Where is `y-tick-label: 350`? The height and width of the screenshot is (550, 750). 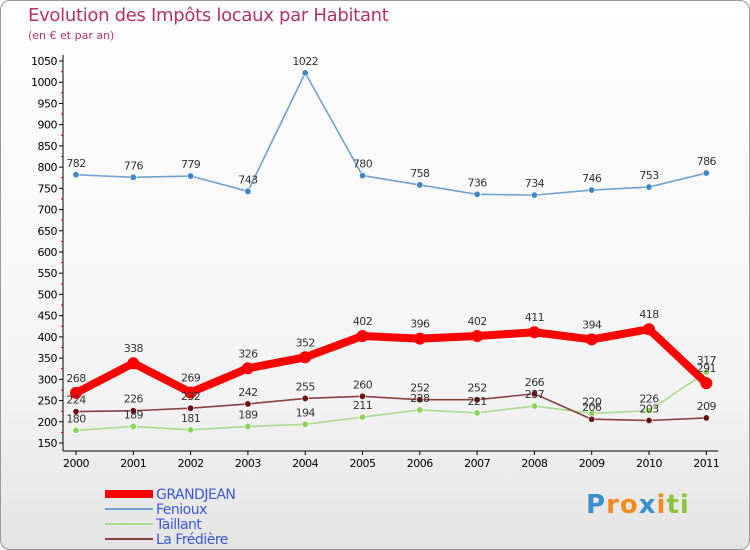
y-tick-label: 350 is located at coordinates (48, 358).